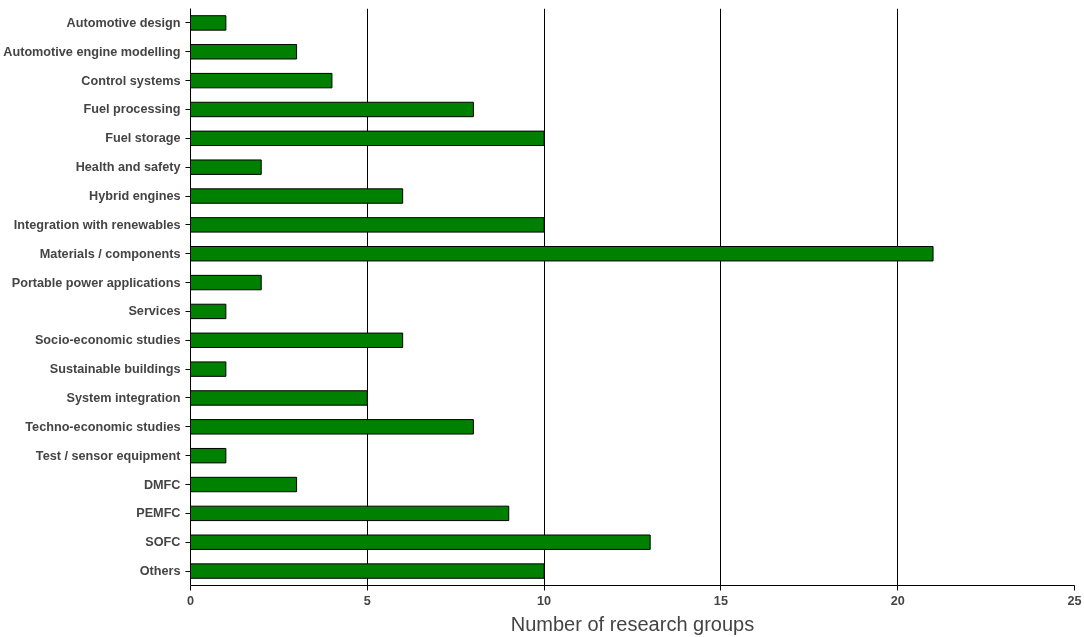 The height and width of the screenshot is (637, 1084). Describe the element at coordinates (115, 369) in the screenshot. I see `y-tick-label: Sustainable buildings` at that location.